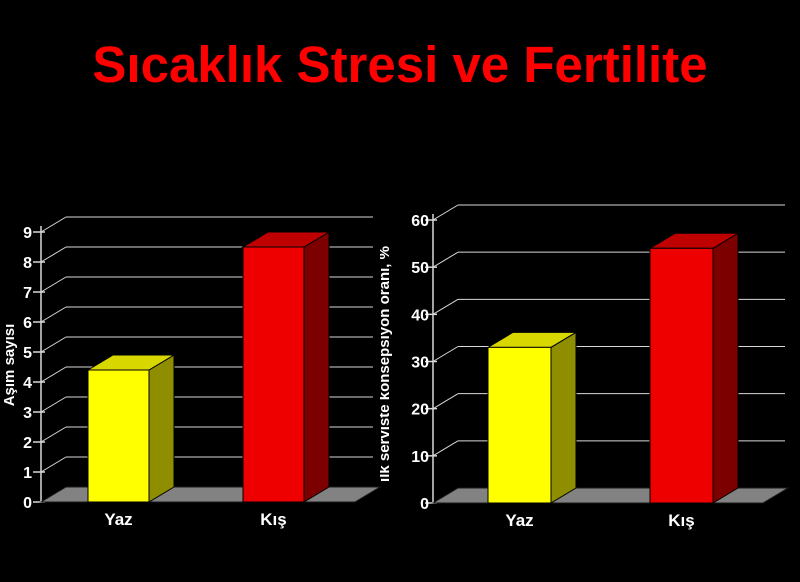  What do you see at coordinates (27, 383) in the screenshot?
I see `y-tick-label: 4` at bounding box center [27, 383].